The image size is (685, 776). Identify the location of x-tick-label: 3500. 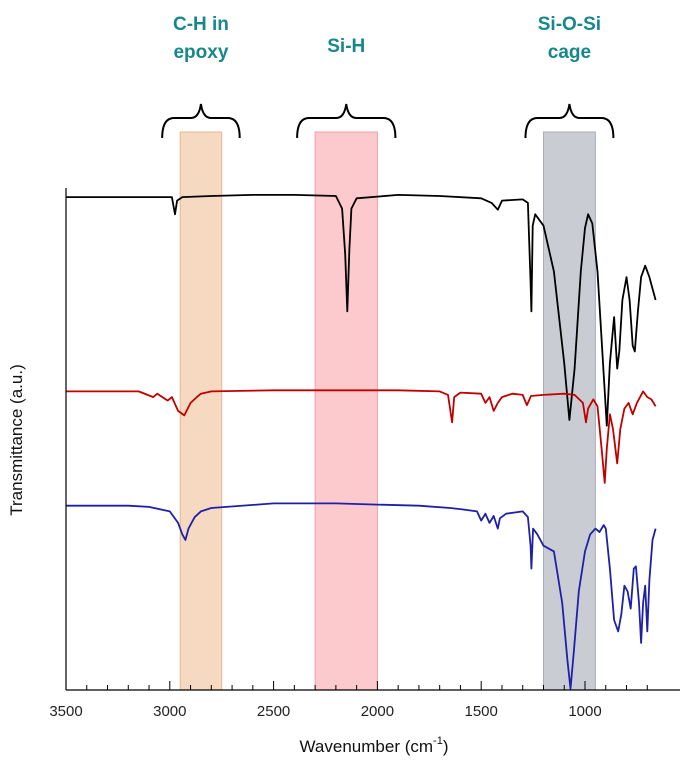
(65, 711).